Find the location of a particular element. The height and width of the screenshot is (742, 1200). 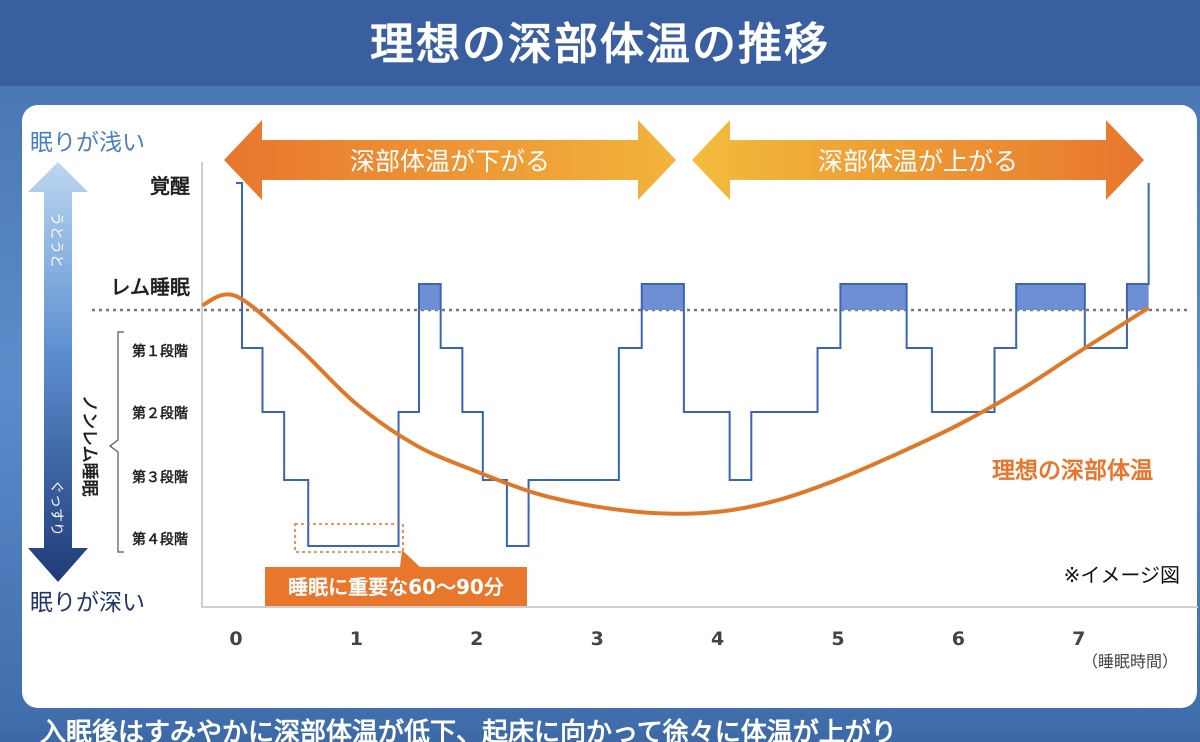

nonrem-bracket is located at coordinates (116, 442).